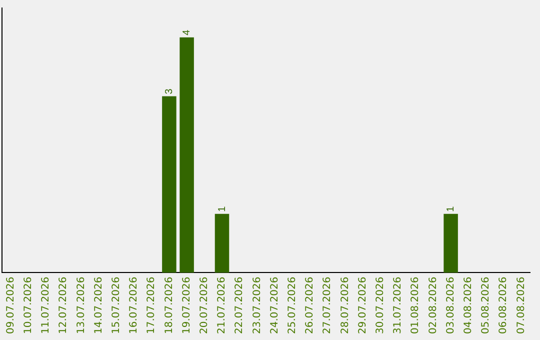 Image resolution: width=540 pixels, height=340 pixels. Describe the element at coordinates (187, 32) in the screenshot. I see `data-label: 4` at that location.